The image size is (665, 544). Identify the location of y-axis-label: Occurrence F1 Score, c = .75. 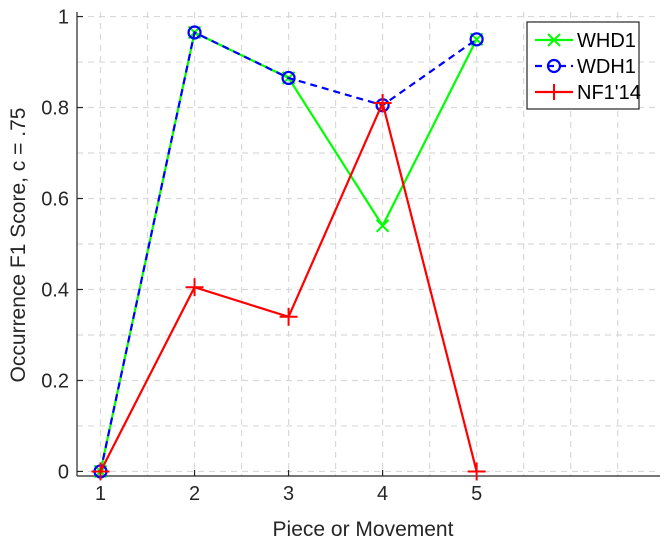
(18, 245).